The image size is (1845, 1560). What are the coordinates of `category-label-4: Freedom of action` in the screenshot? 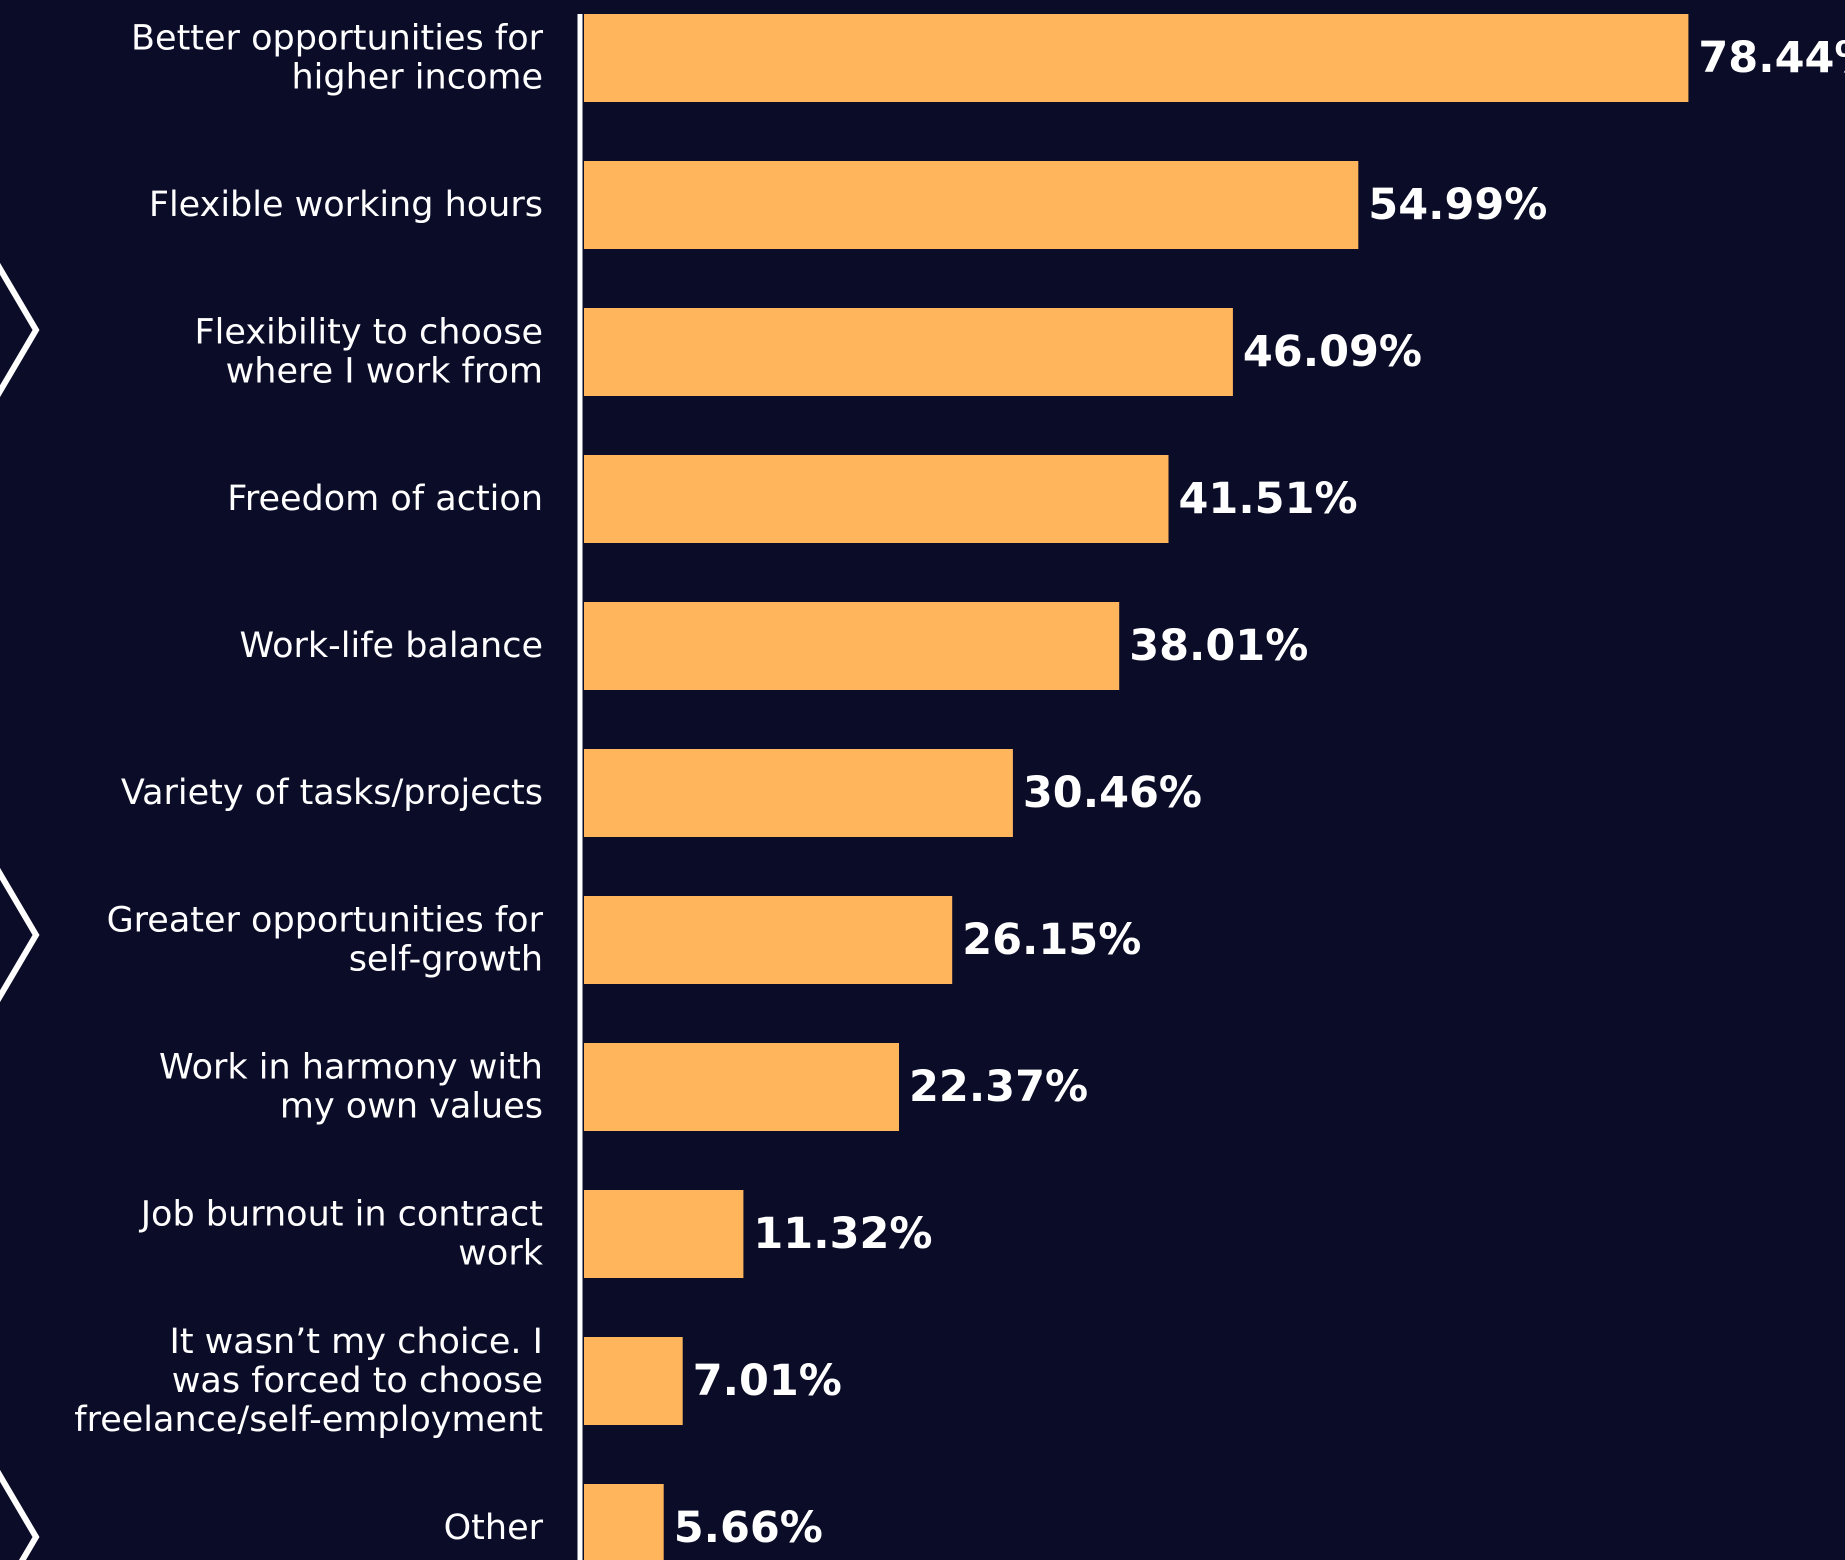 It's located at (385, 499).